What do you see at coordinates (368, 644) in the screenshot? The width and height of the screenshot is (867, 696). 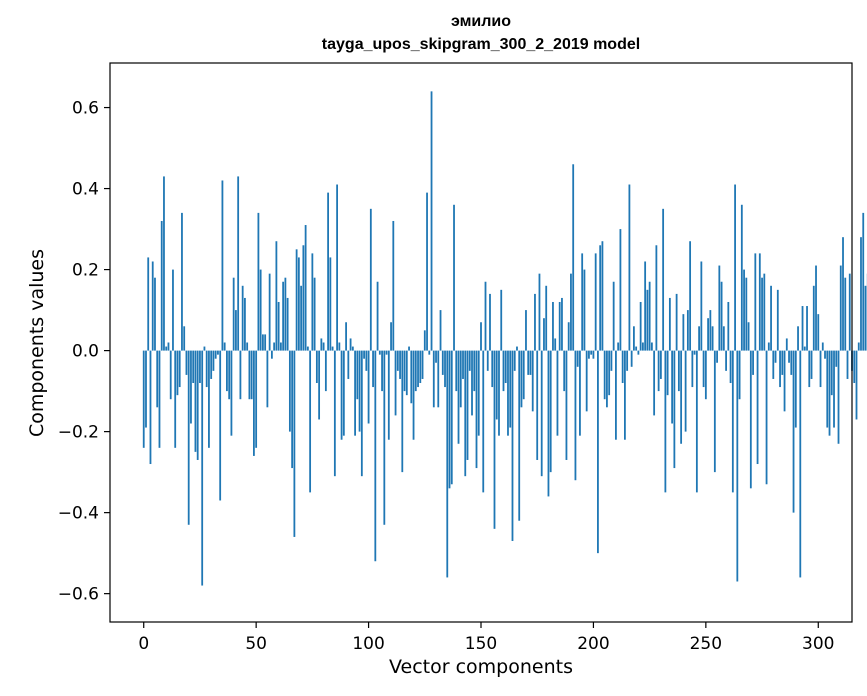 I see `x-tick-label: 100` at bounding box center [368, 644].